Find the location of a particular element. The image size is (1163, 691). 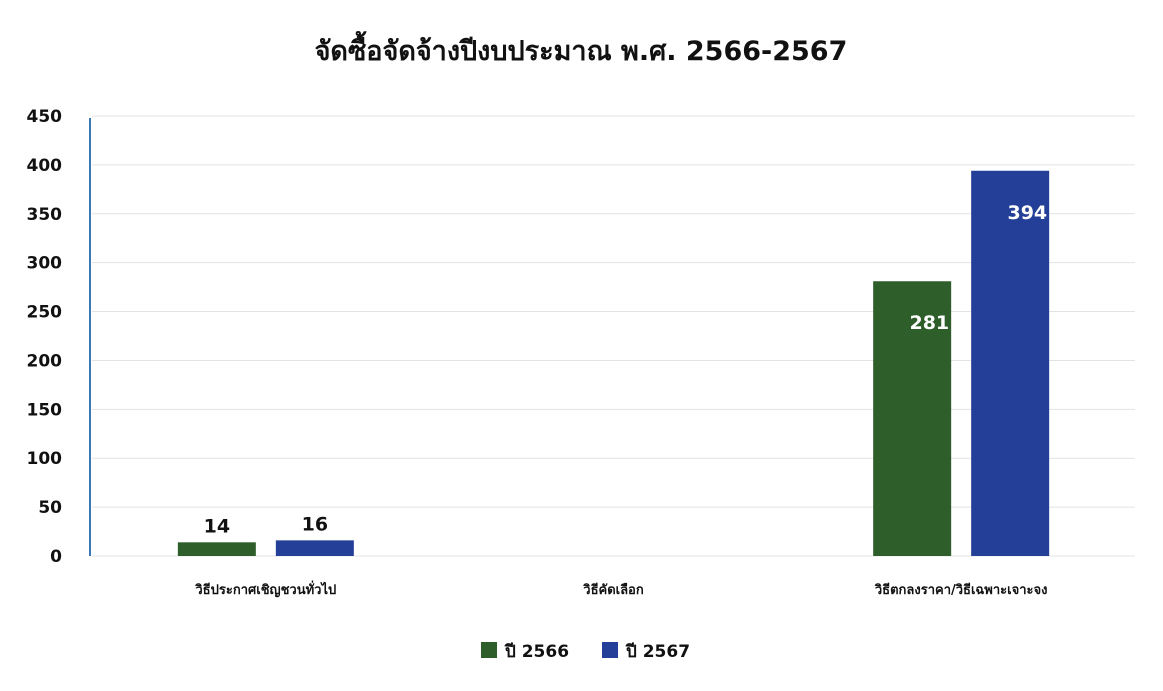

legend: ปี 2566 ปี 2567 is located at coordinates (585, 651).